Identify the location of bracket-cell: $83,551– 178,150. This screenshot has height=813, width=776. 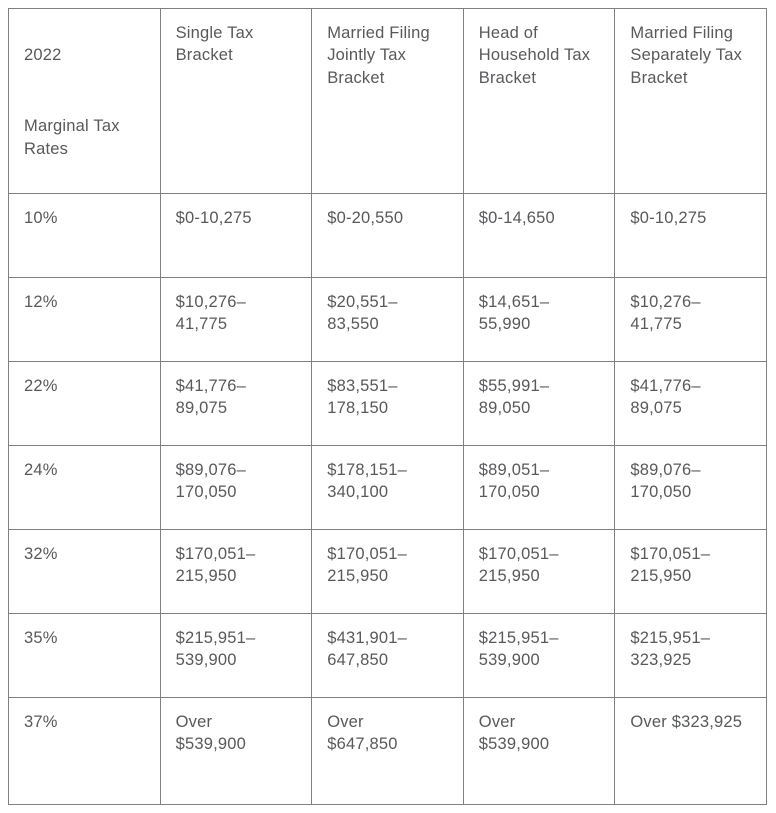
(387, 403).